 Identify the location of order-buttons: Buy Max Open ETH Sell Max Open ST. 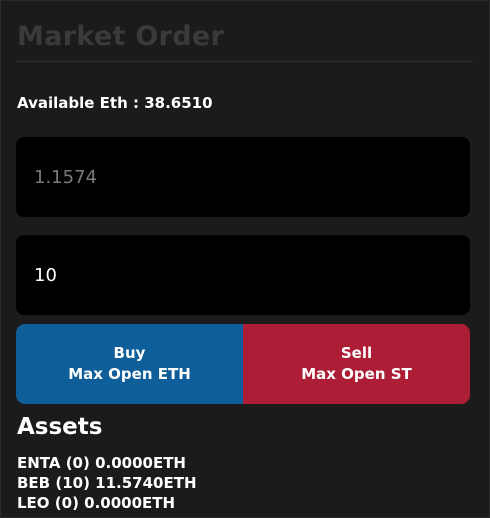
(243, 364).